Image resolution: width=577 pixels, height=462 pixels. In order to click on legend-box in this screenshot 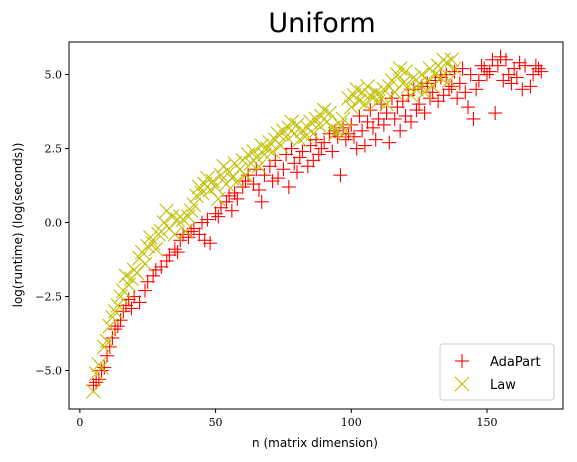, I will do `click(497, 372)`.